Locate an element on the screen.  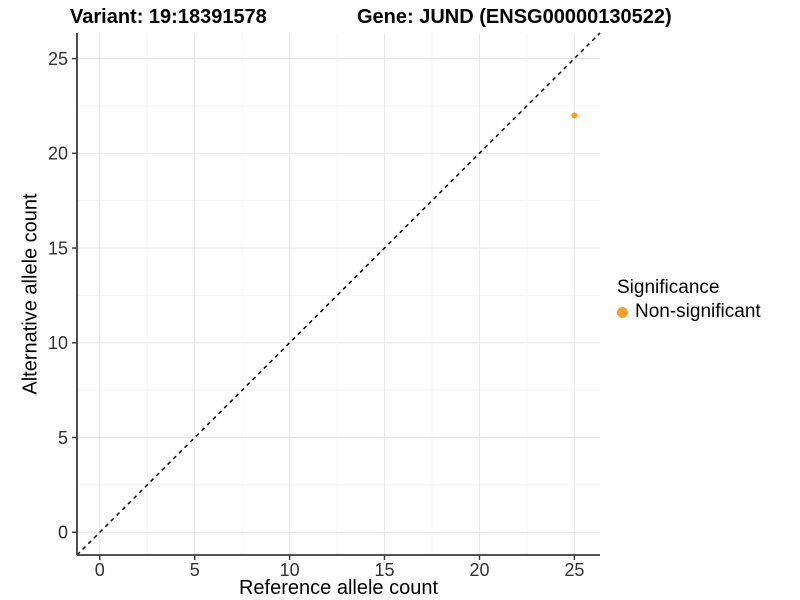
legend-entry: Non-significant is located at coordinates (689, 312).